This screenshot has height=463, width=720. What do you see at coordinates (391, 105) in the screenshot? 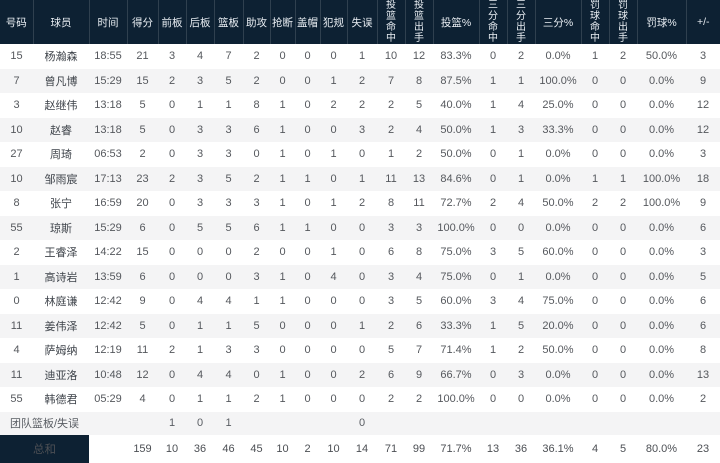
I see `stat-cell-fgm: 2` at bounding box center [391, 105].